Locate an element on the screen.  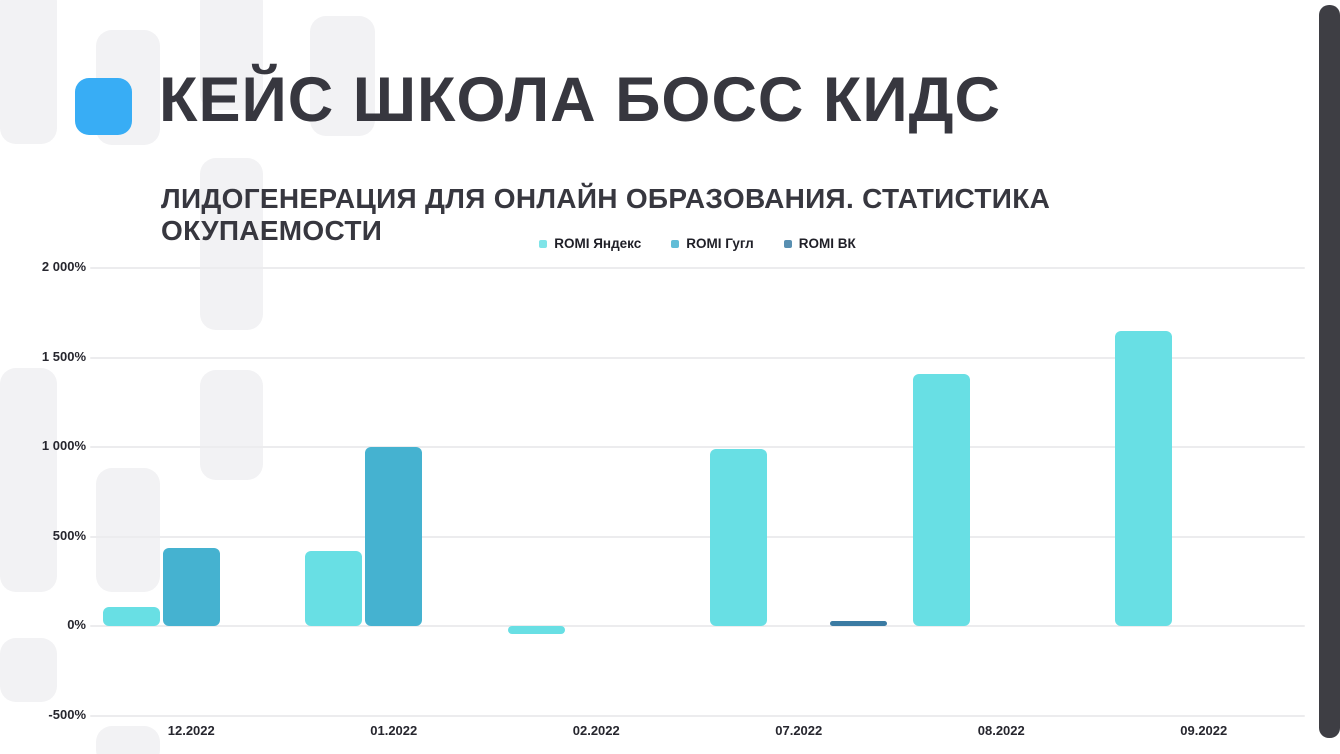
x-axis-tick-label: 12.2022 is located at coordinates (191, 730).